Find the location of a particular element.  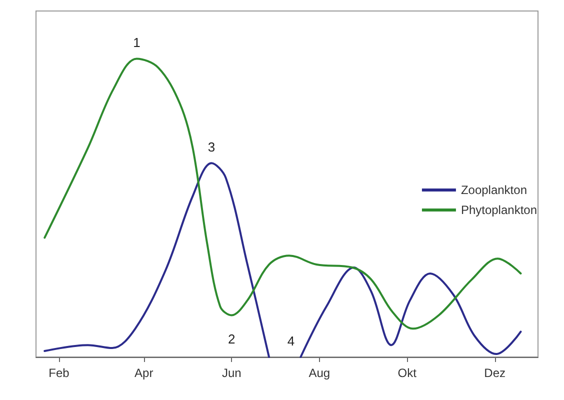

annotation: 1 is located at coordinates (136, 42).